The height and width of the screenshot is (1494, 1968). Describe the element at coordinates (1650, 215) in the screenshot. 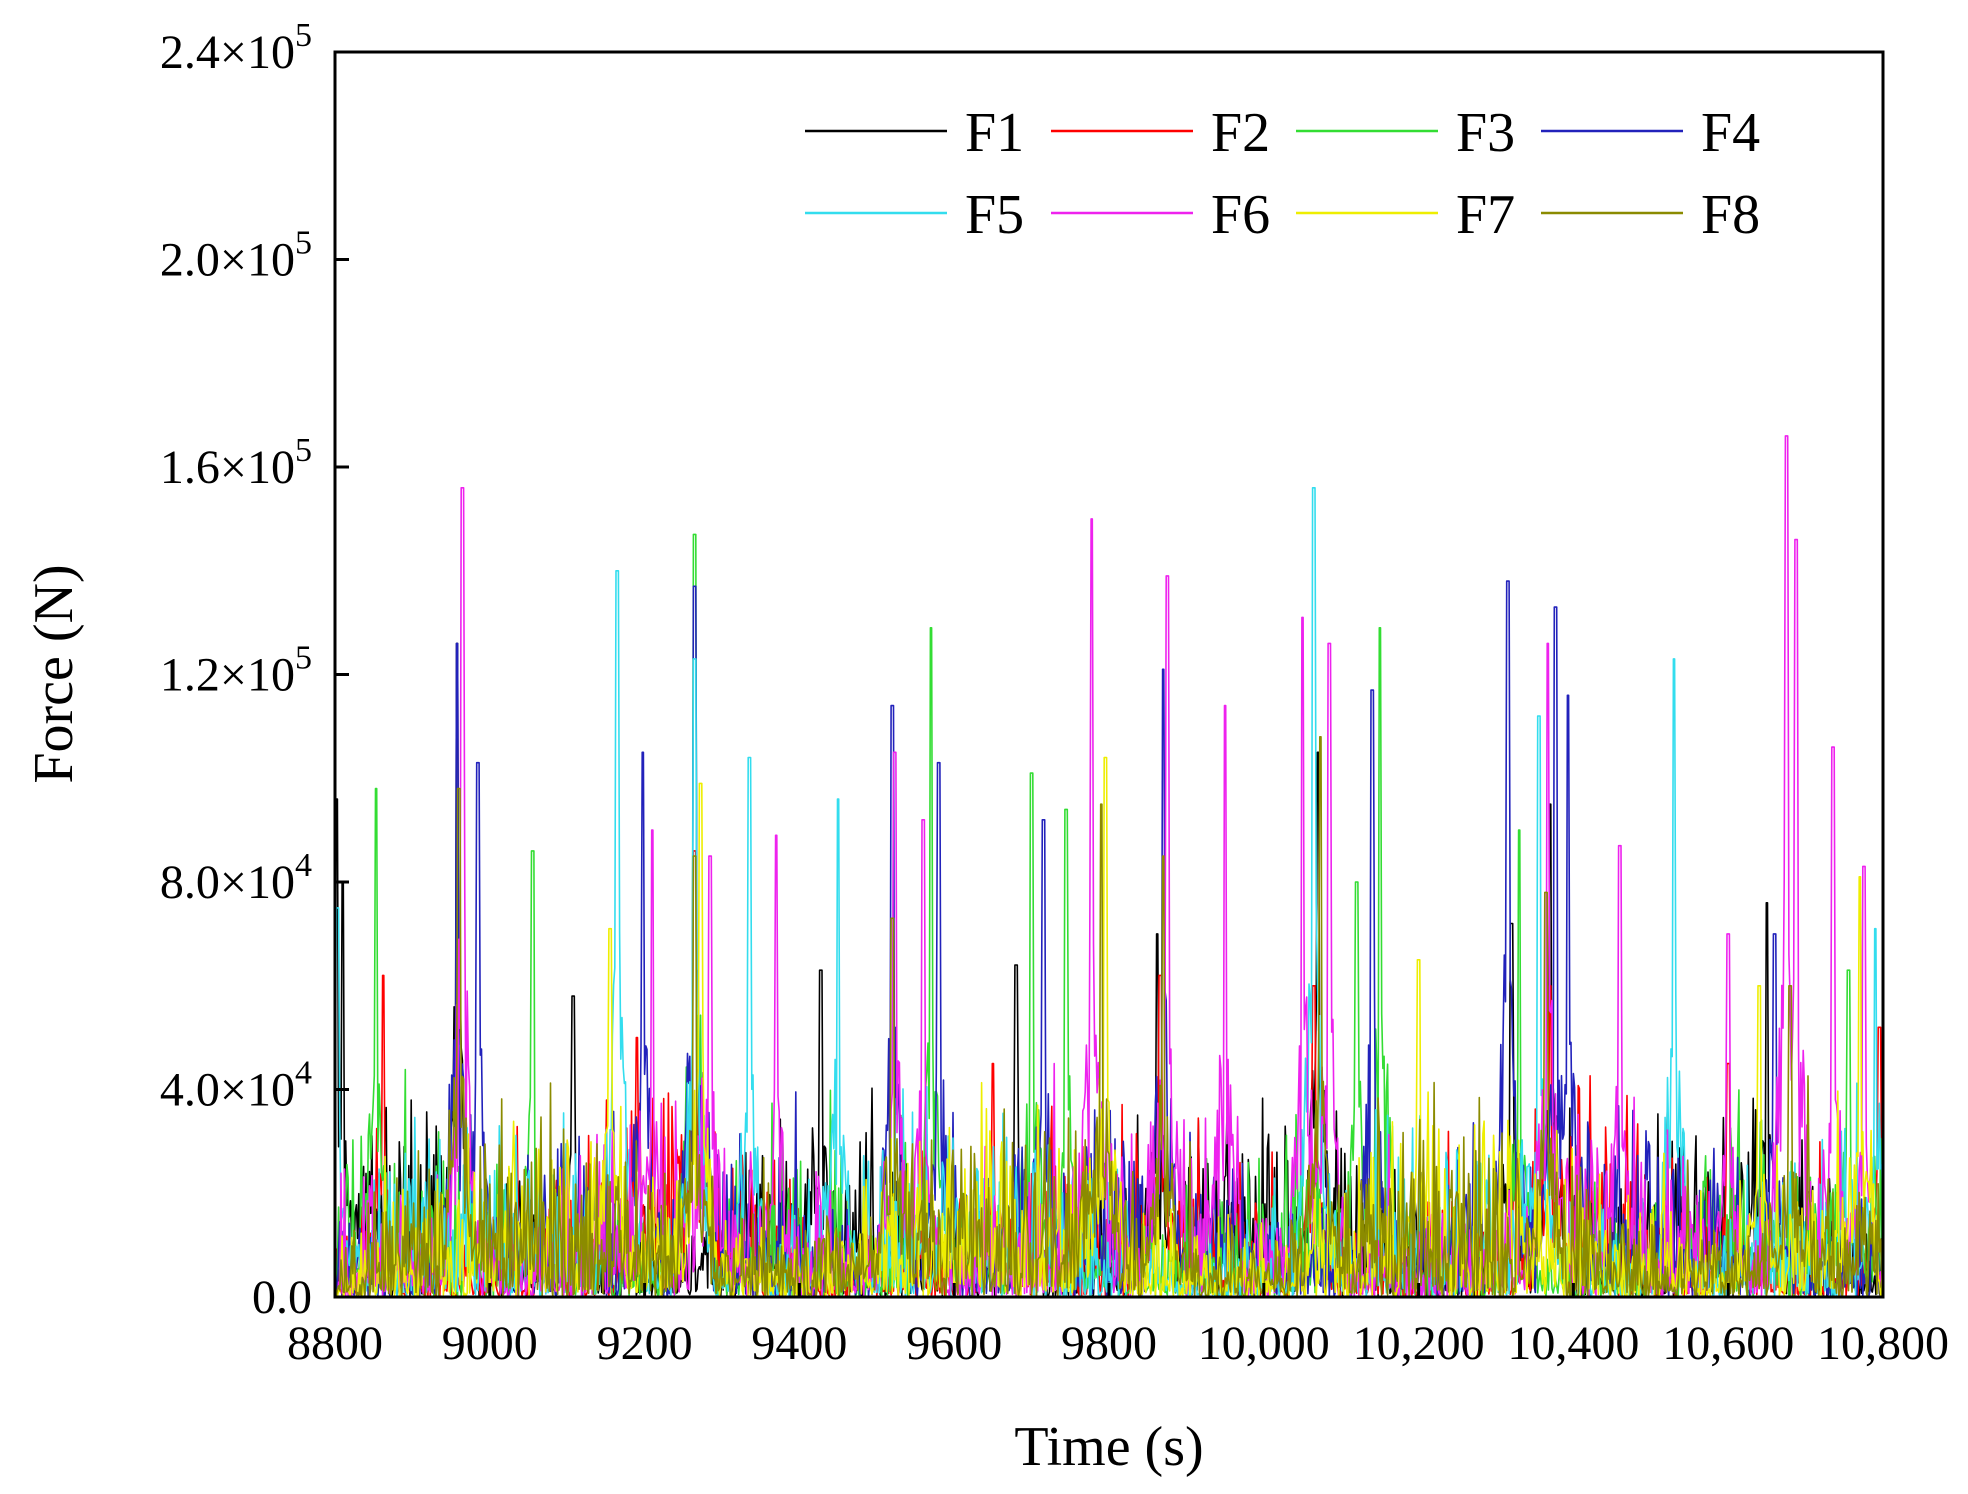

I see `legend-item-f8: F8` at that location.